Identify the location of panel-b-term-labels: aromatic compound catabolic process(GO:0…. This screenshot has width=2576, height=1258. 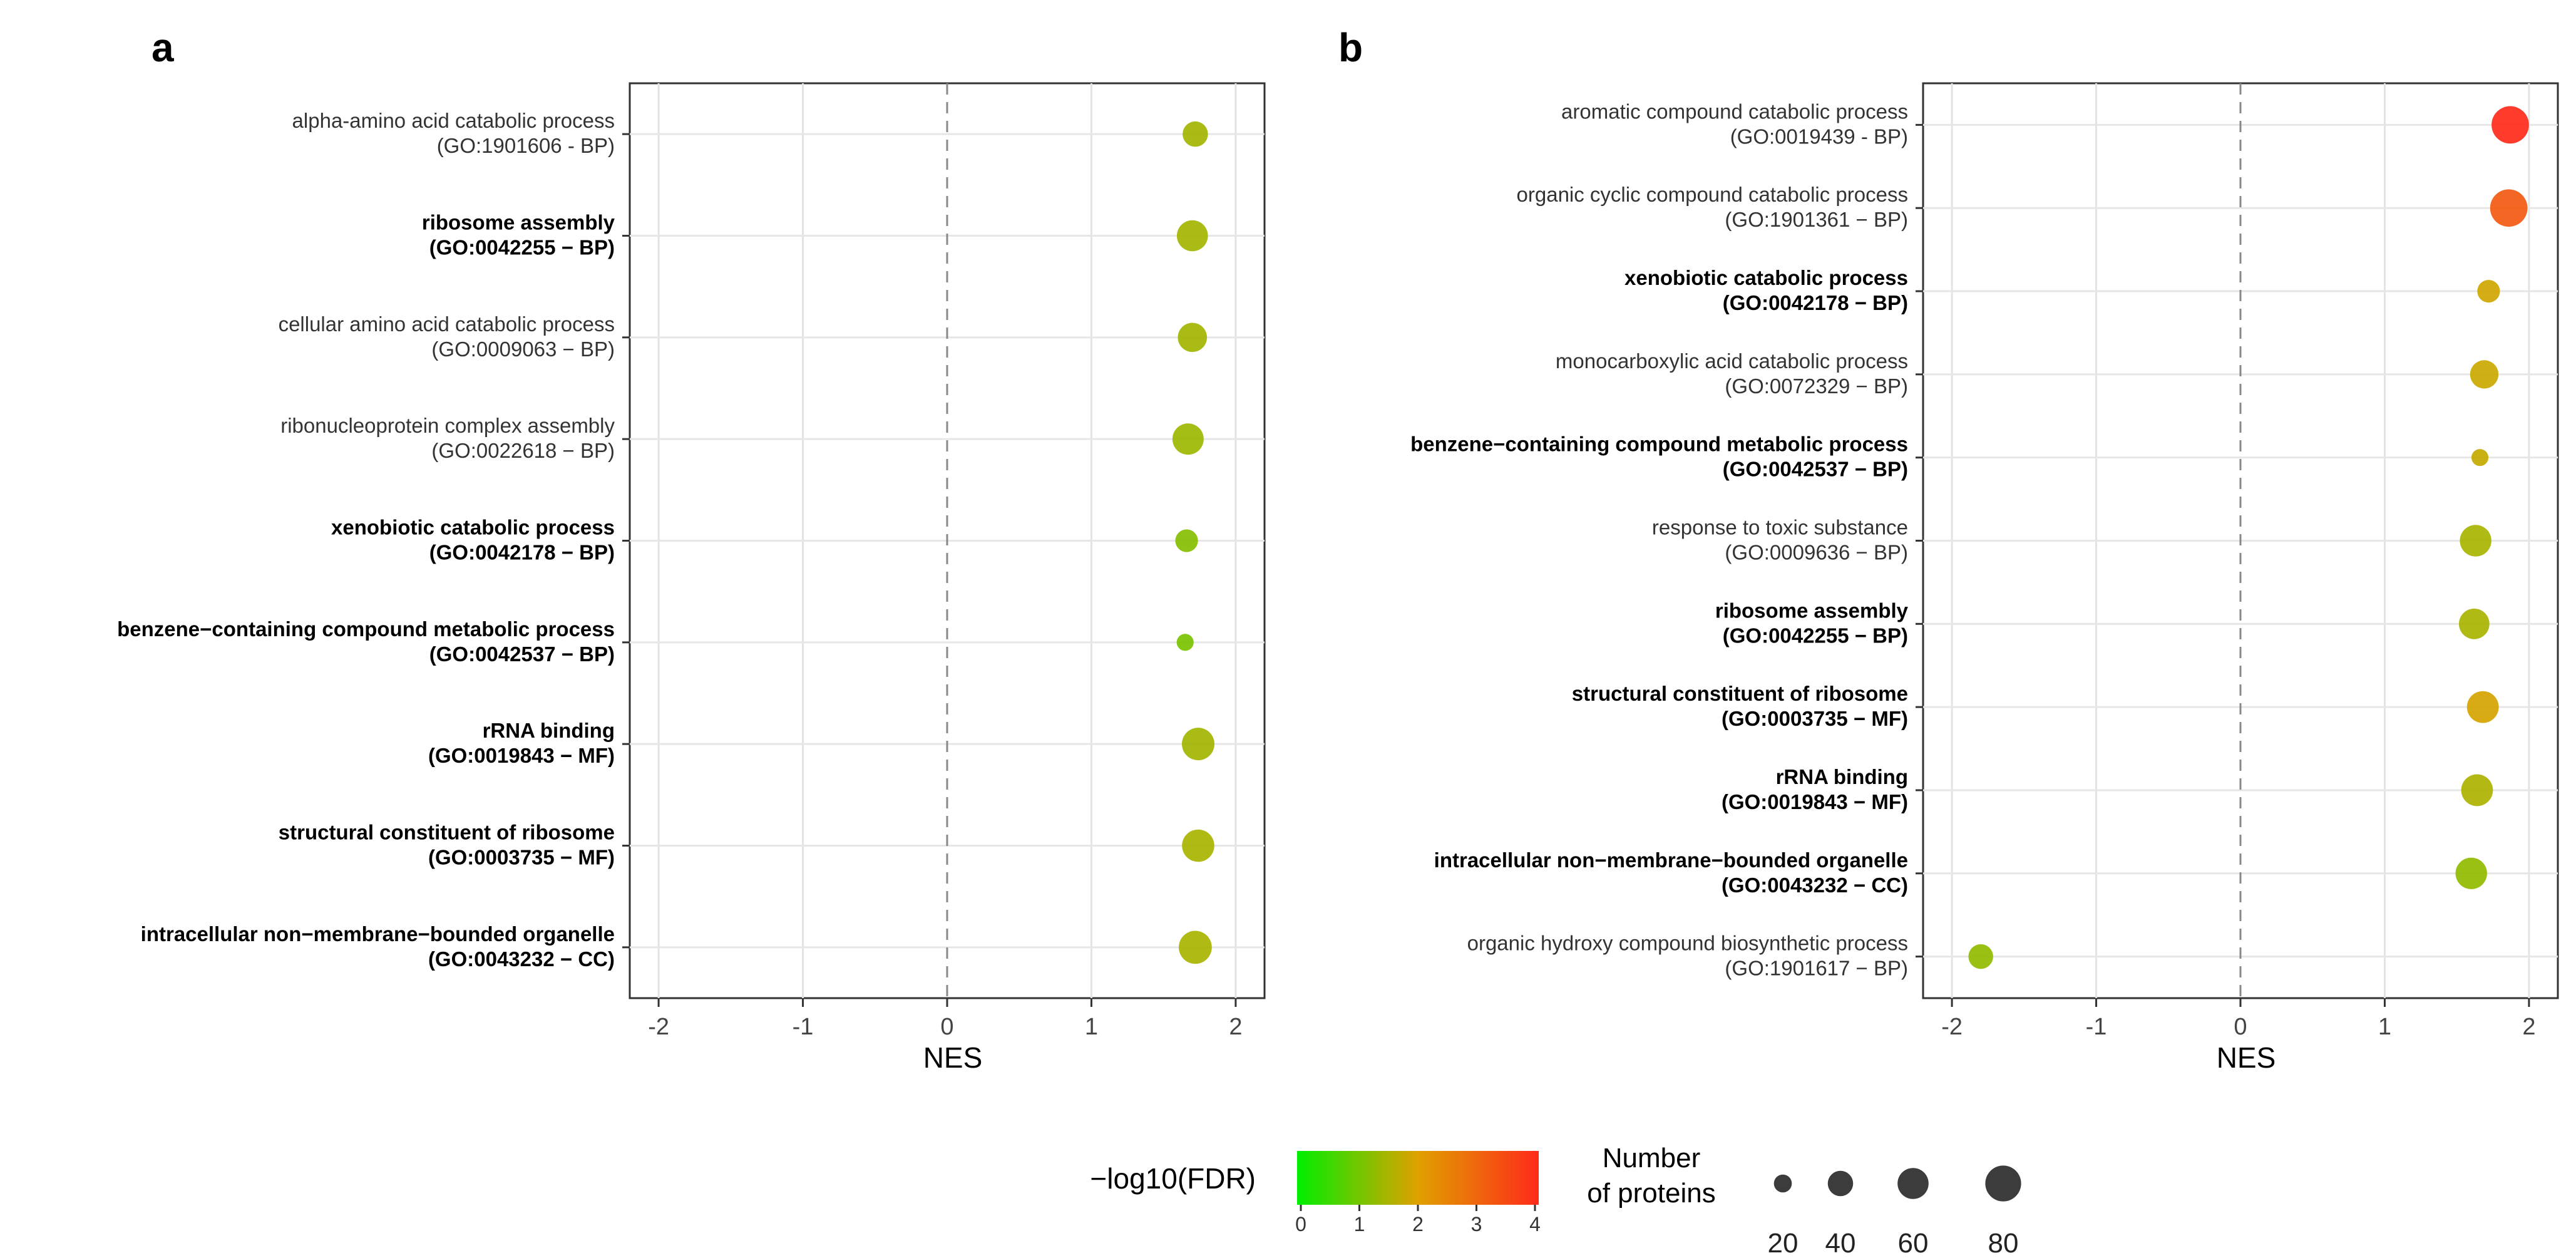
(1666, 540).